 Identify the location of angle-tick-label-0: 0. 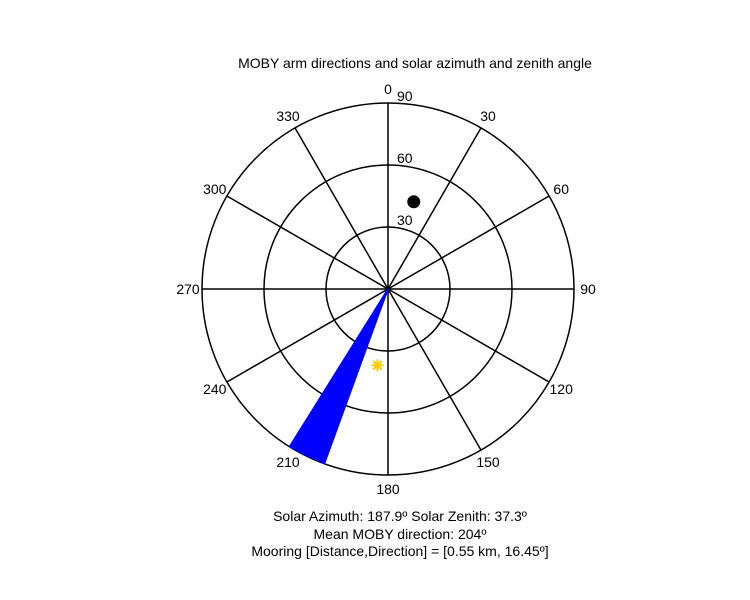
(388, 89).